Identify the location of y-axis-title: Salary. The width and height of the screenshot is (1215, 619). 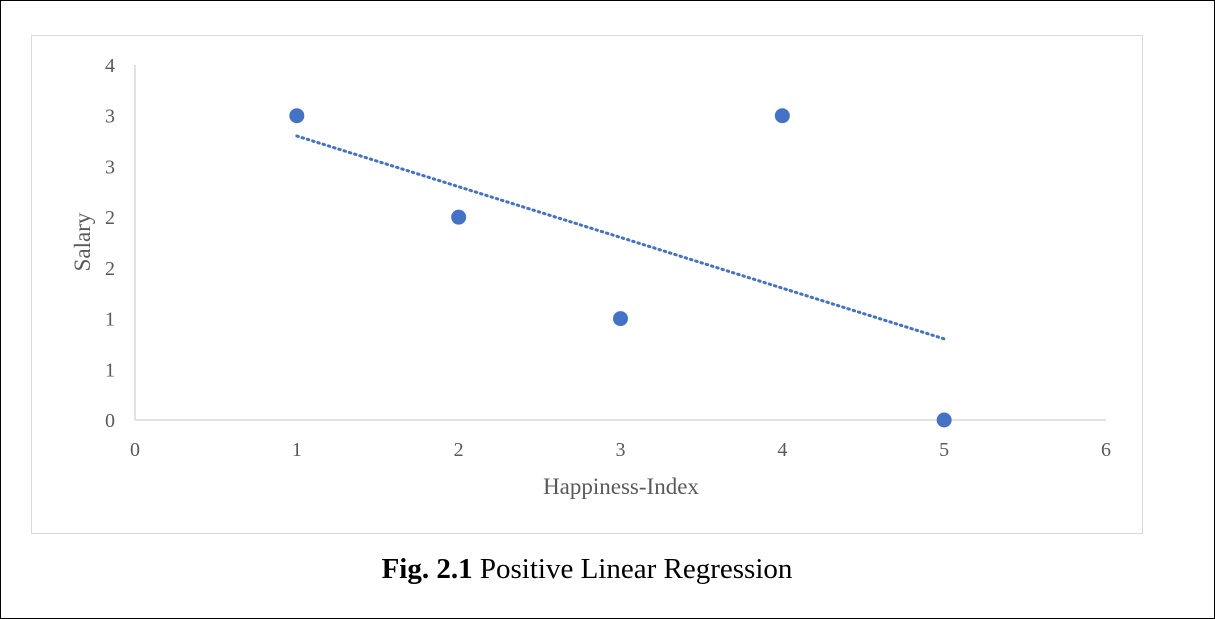
(82, 241).